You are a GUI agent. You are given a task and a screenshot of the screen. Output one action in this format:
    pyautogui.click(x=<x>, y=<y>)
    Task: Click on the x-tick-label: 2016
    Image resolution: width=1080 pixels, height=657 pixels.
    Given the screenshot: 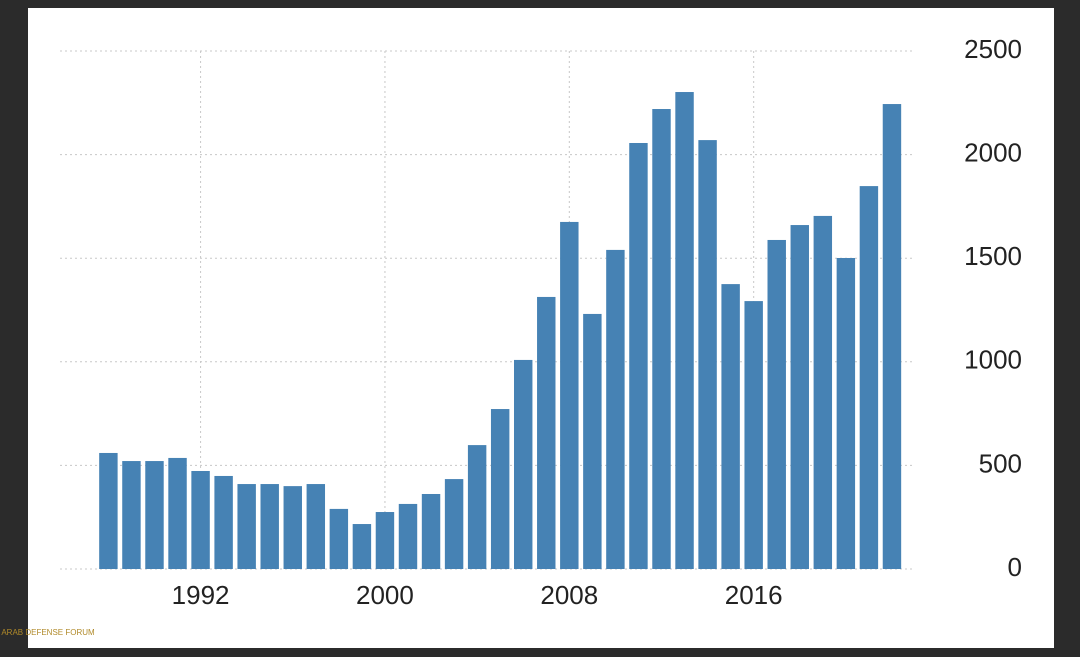 What is the action you would take?
    pyautogui.click(x=754, y=595)
    